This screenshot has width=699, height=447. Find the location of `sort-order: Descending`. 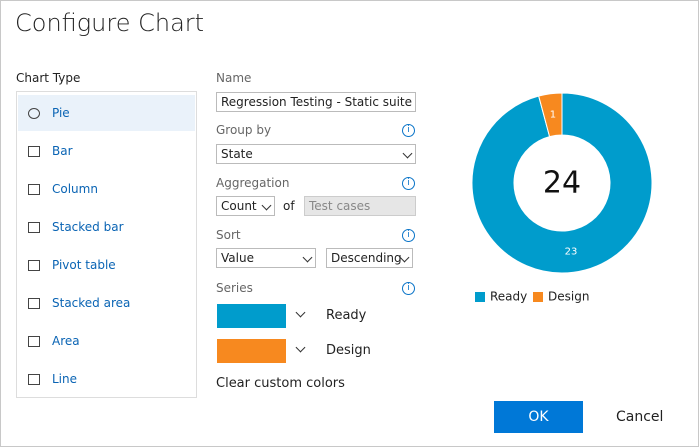

sort-order: Descending is located at coordinates (366, 258).